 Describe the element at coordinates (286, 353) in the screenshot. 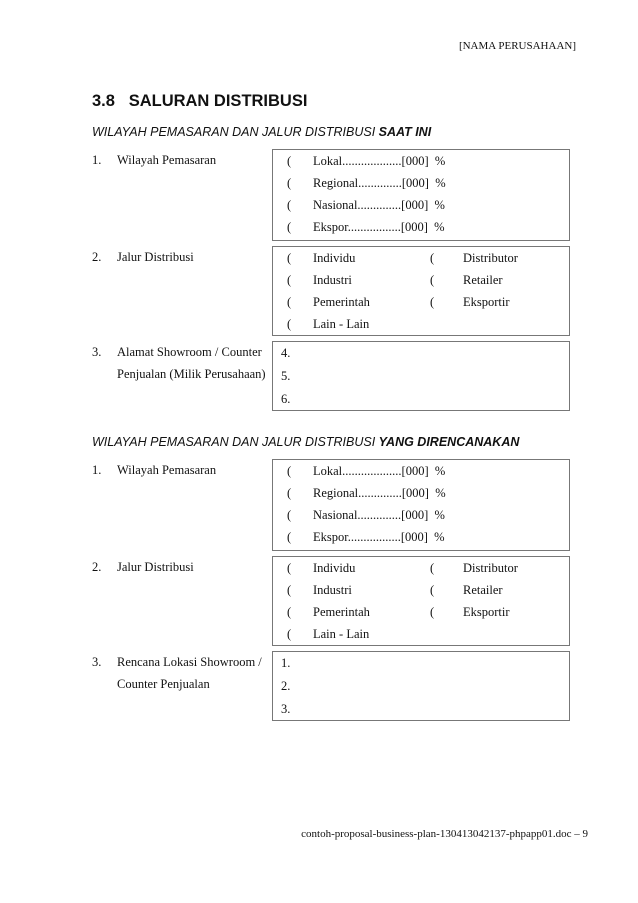

I see `address-line: 4.` at that location.